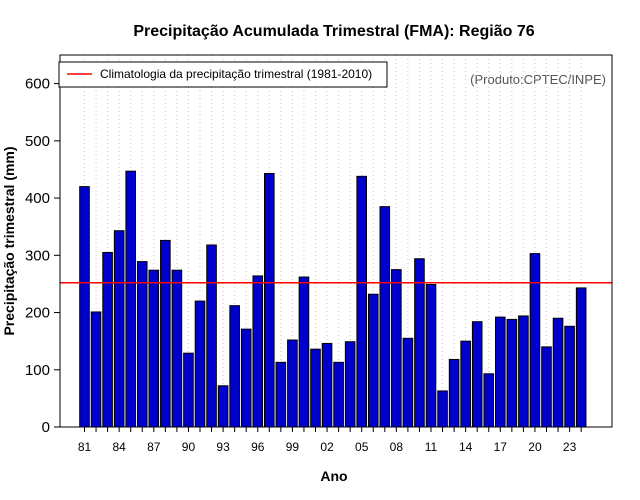 Image resolution: width=640 pixels, height=500 pixels. What do you see at coordinates (501, 447) in the screenshot?
I see `x-tick-label-17: 17` at bounding box center [501, 447].